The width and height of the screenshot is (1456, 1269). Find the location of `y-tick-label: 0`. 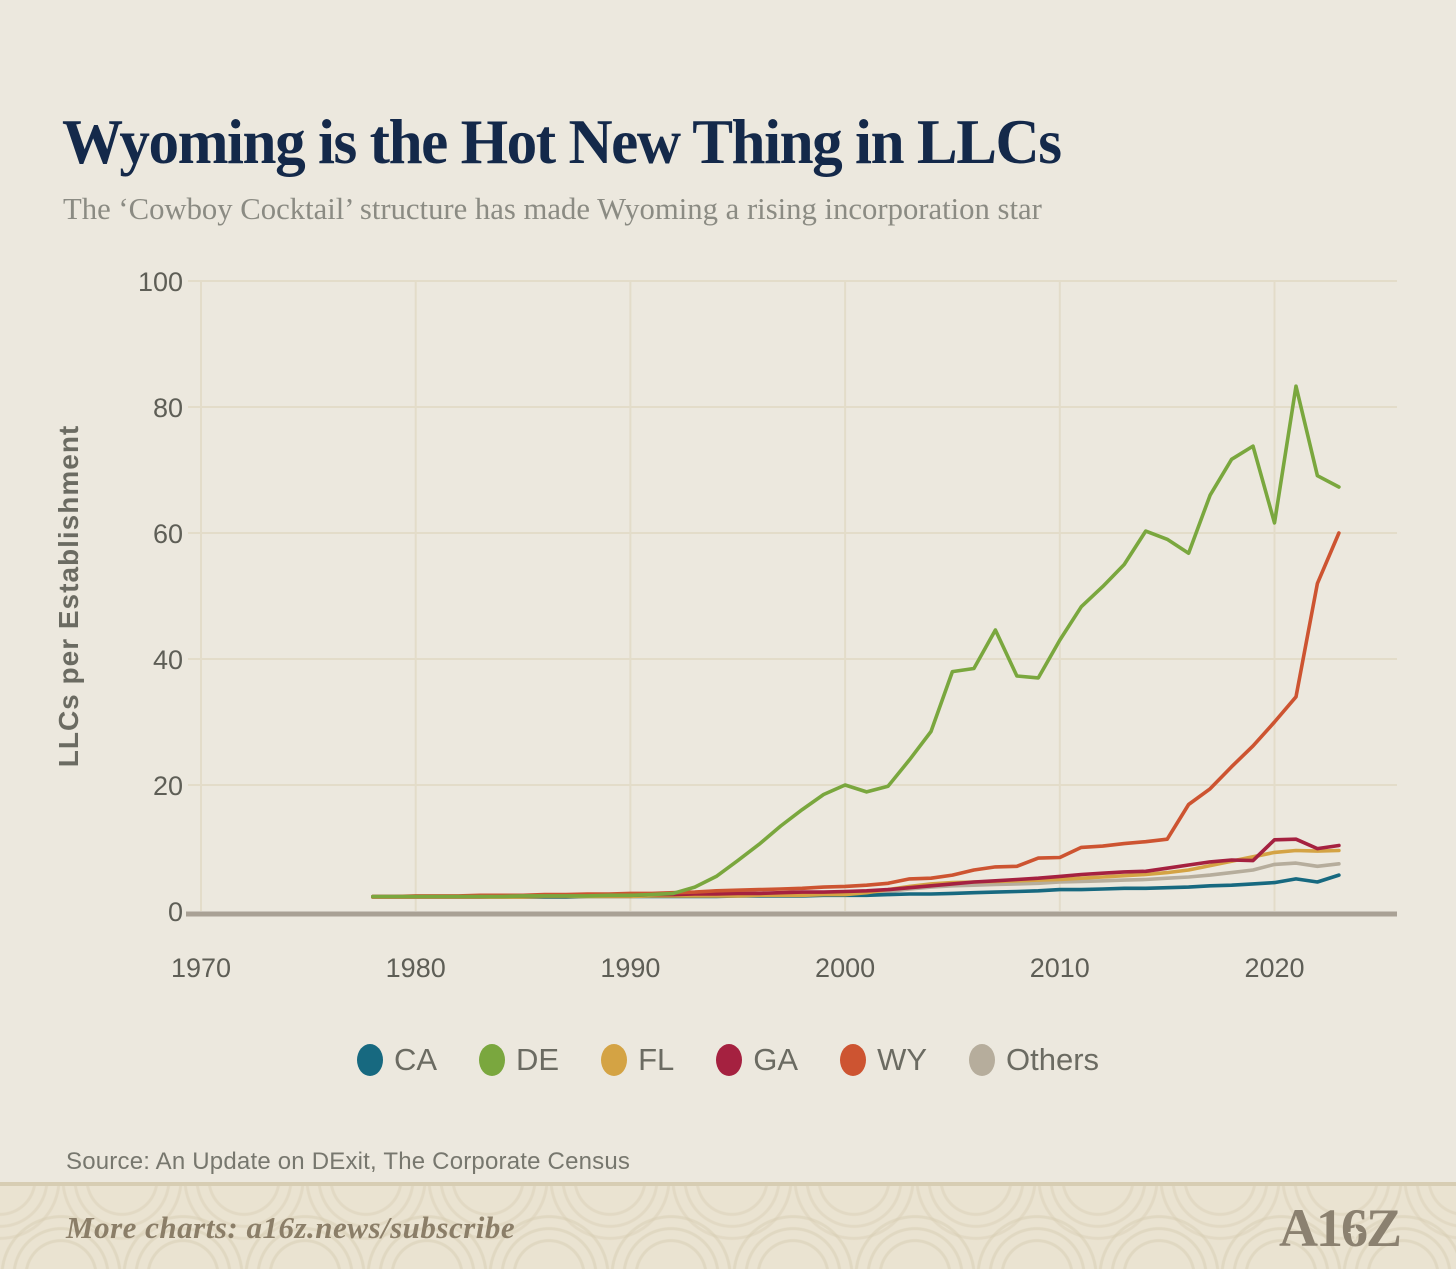

y-tick-label: 0 is located at coordinates (175, 912).